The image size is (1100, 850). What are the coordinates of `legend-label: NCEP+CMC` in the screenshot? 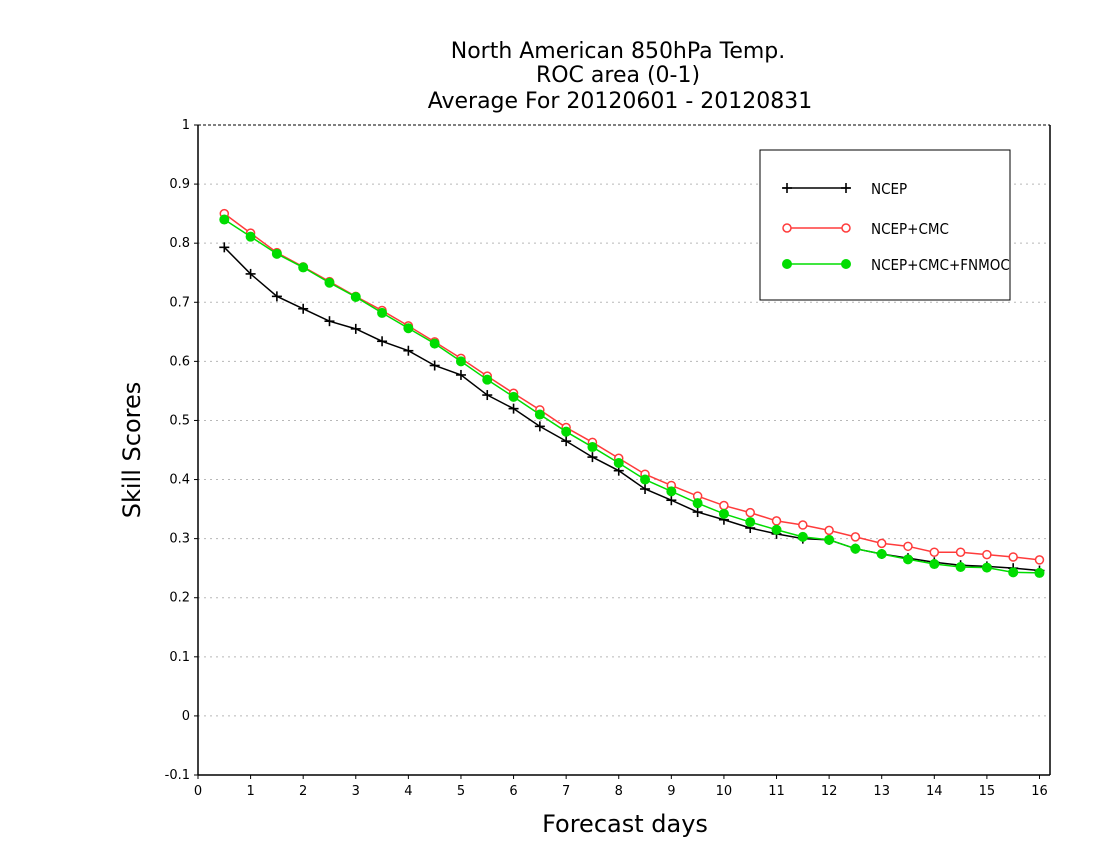 It's located at (910, 229).